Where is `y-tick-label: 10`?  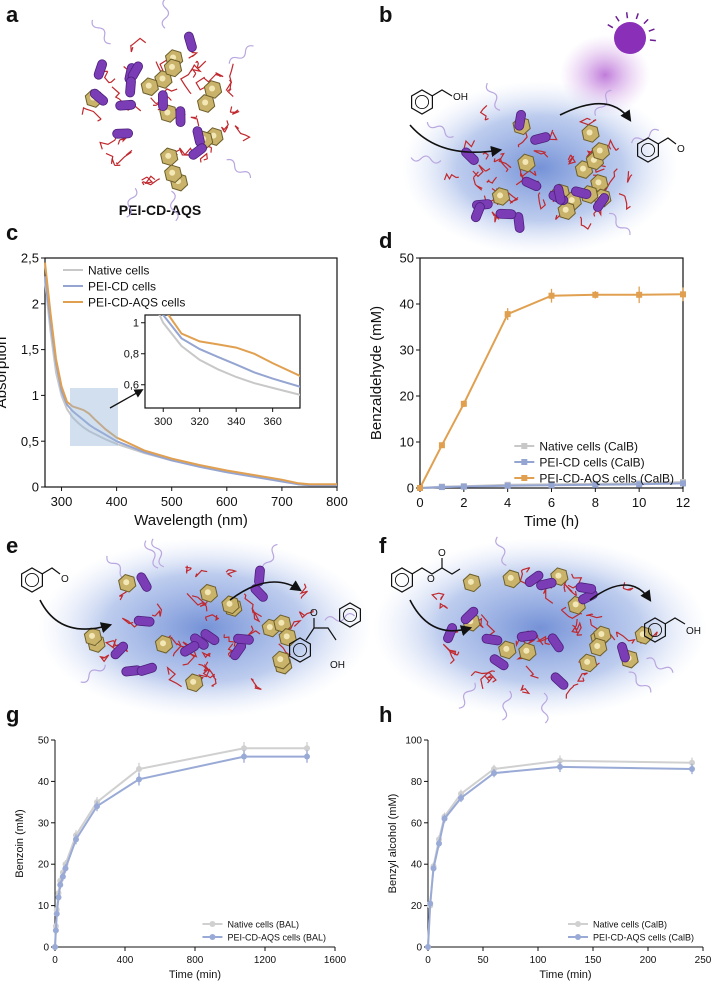 y-tick-label: 10 is located at coordinates (44, 906).